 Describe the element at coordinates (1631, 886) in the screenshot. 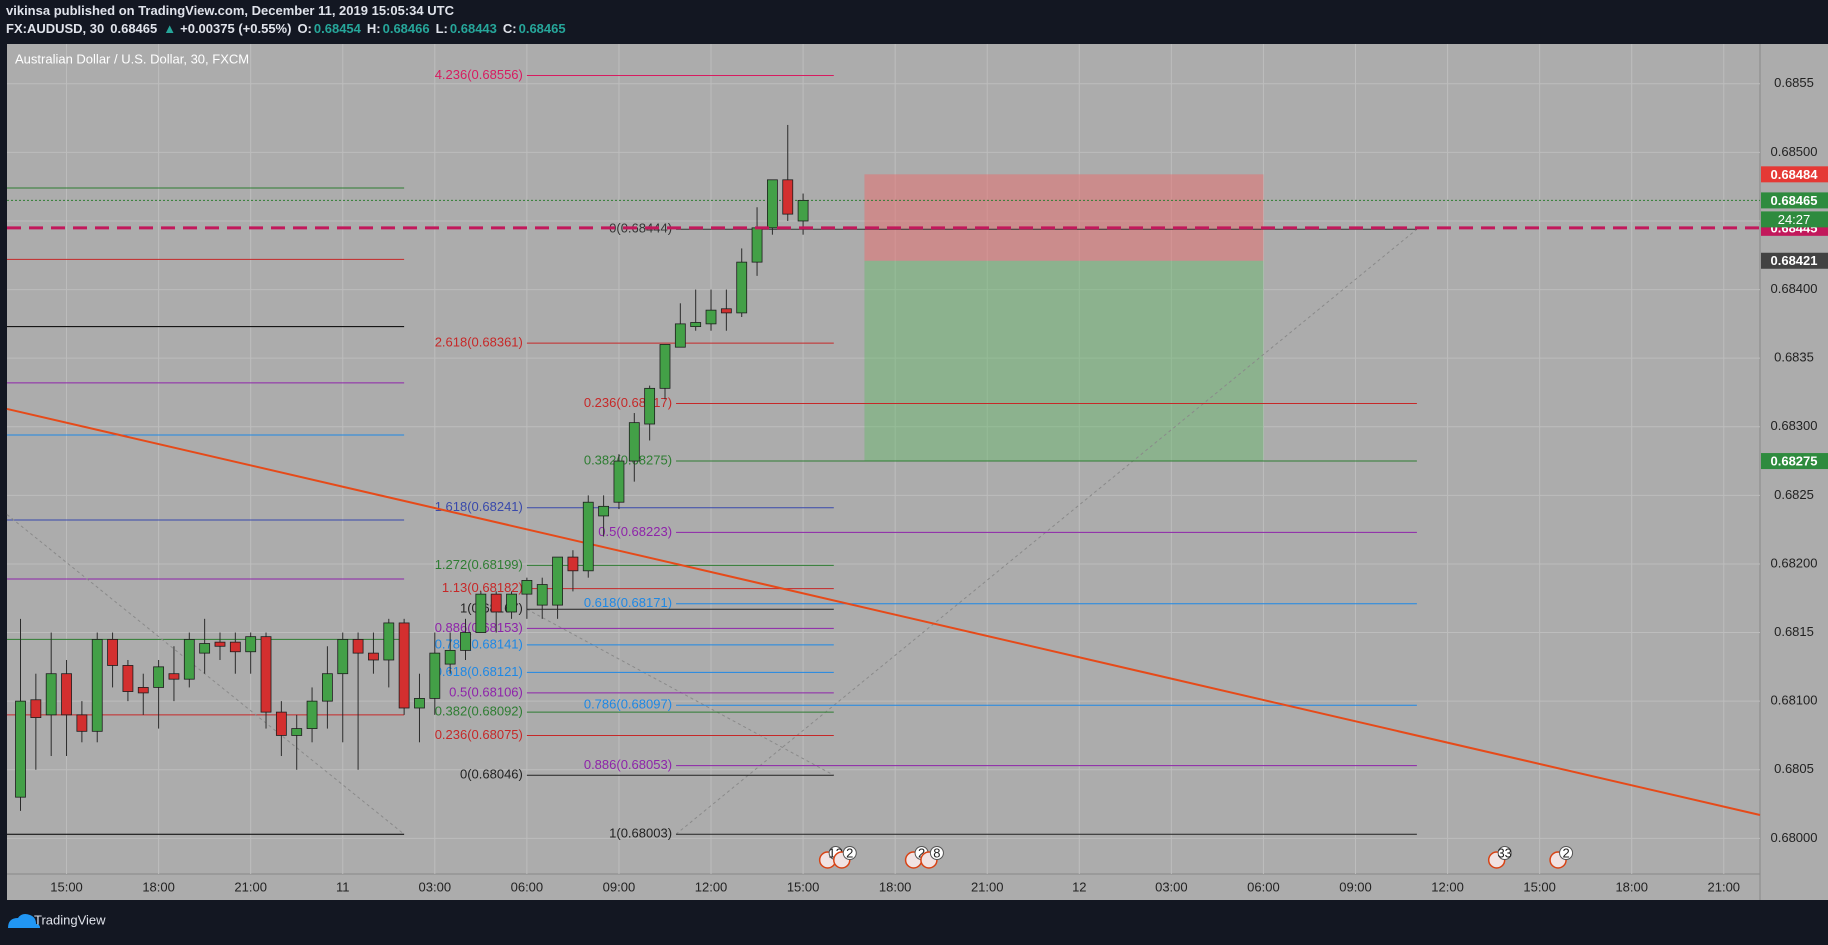

I see `x-tick-label: 18:00` at that location.